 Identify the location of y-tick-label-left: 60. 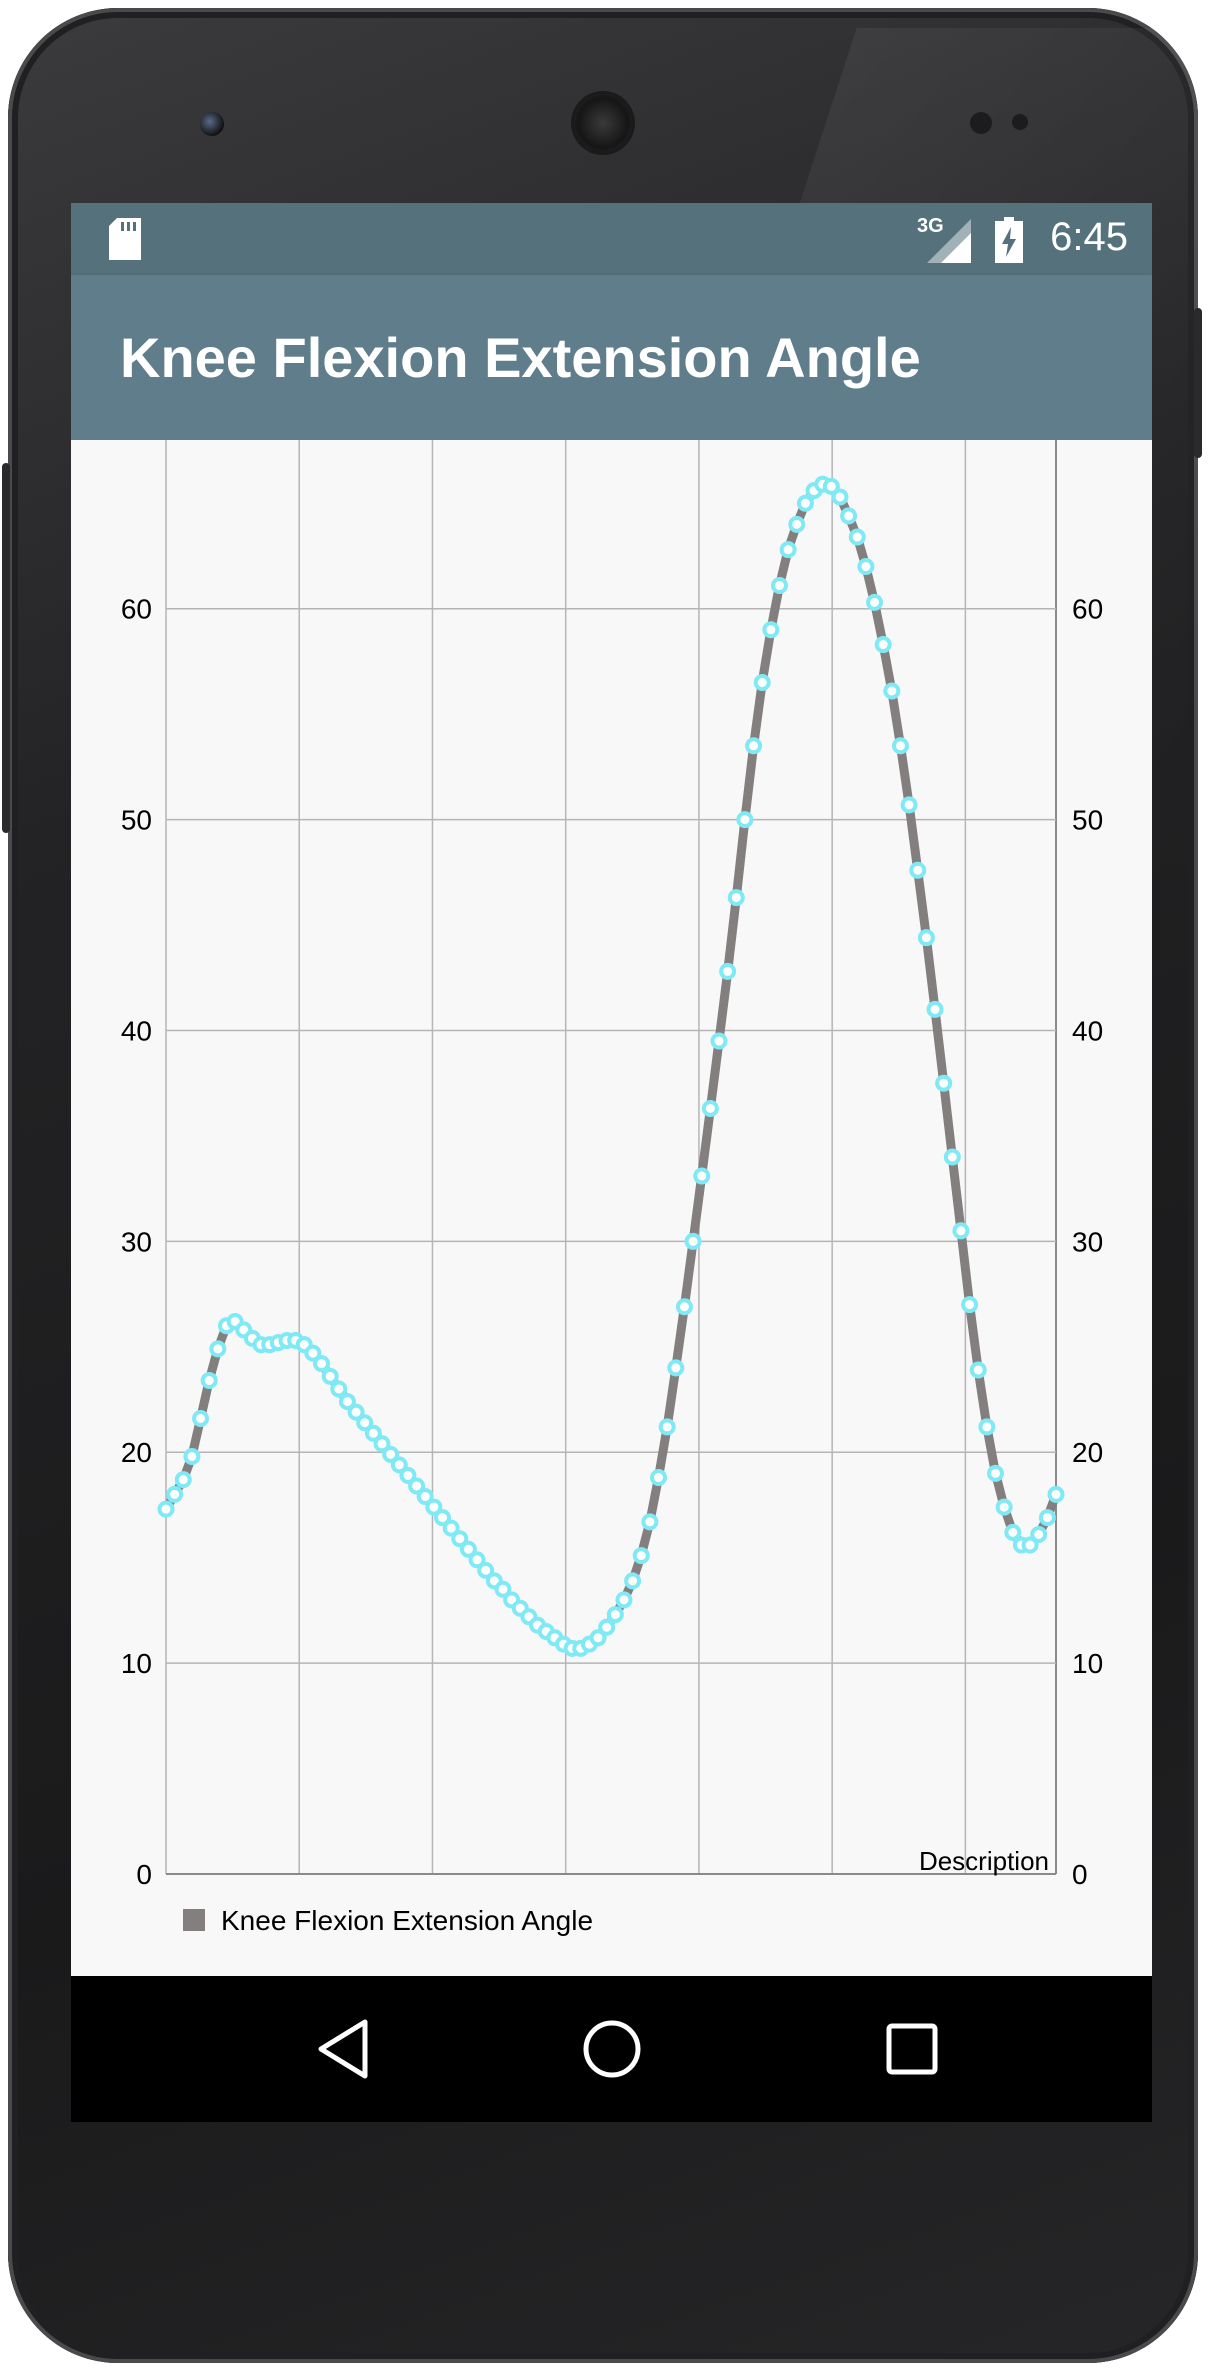
(136, 609).